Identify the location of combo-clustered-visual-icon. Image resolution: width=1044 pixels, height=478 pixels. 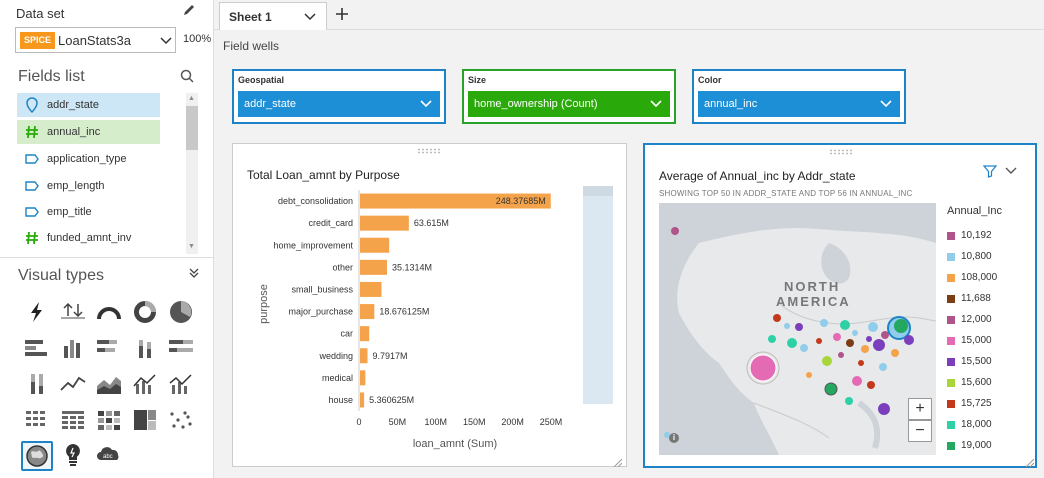
(181, 384).